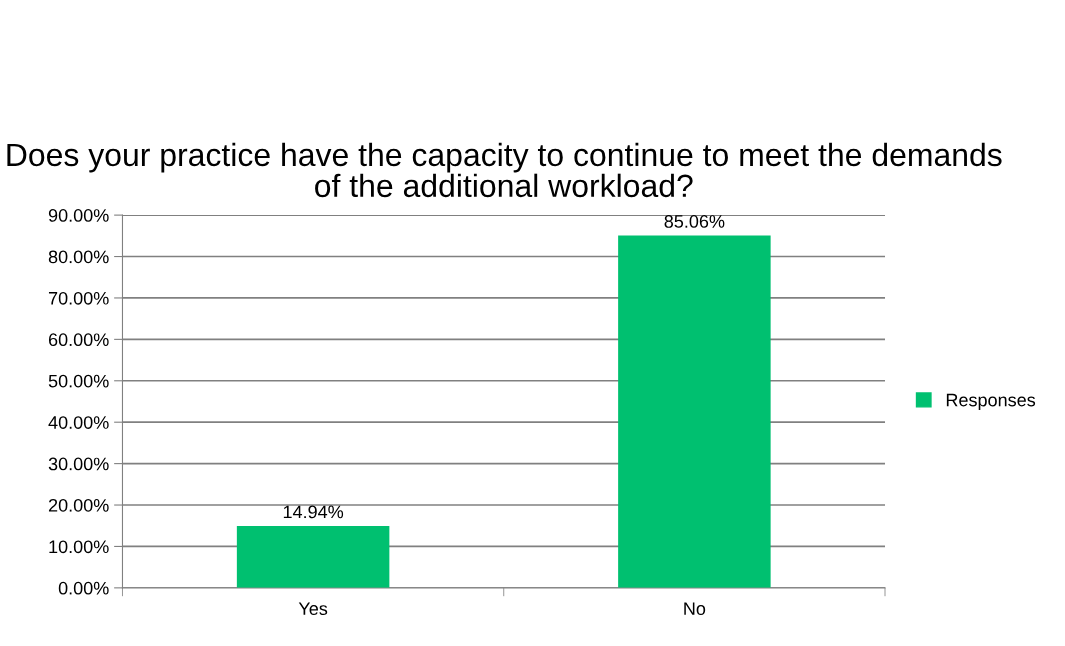 Image resolution: width=1065 pixels, height=646 pixels. Describe the element at coordinates (694, 221) in the screenshot. I see `data-label: 85.06%` at that location.